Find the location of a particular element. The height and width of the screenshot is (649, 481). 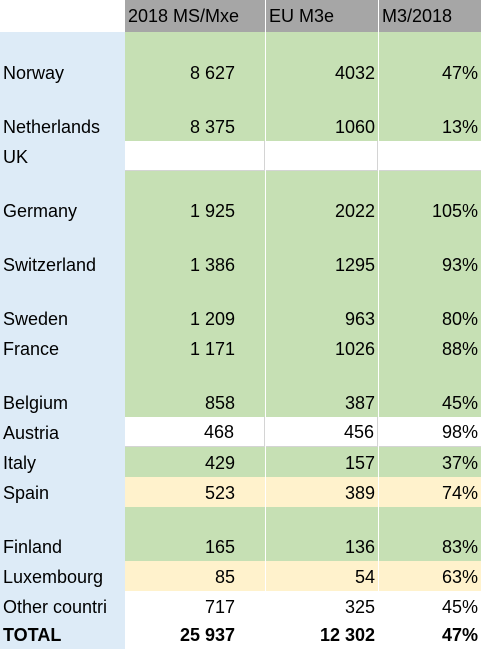

ms-cell: 8 627 is located at coordinates (195, 59).